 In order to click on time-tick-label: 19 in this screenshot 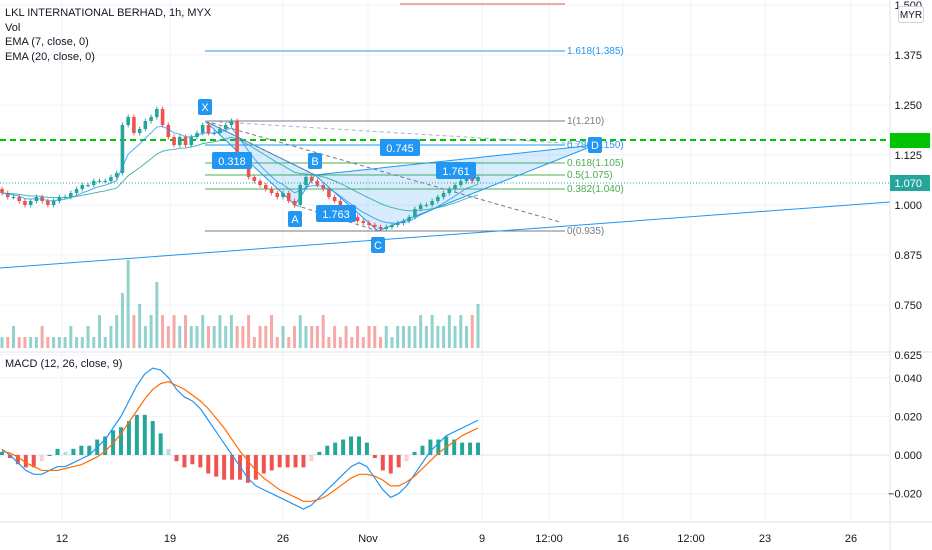, I will do `click(170, 539)`.